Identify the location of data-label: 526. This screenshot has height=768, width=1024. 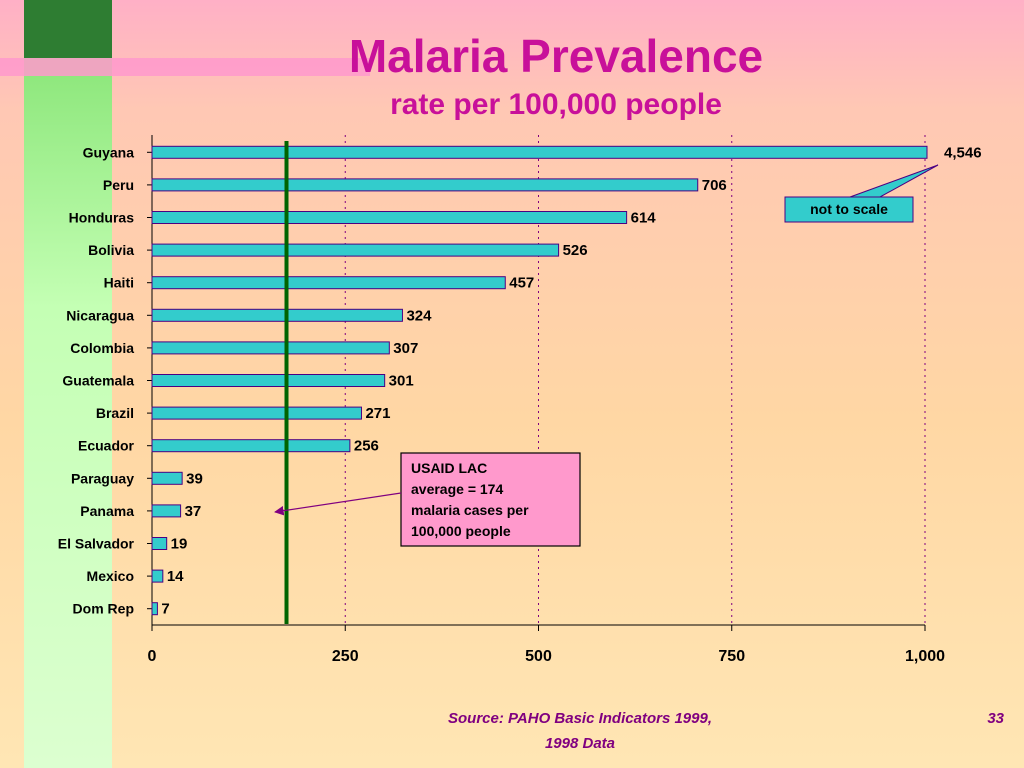
(575, 250).